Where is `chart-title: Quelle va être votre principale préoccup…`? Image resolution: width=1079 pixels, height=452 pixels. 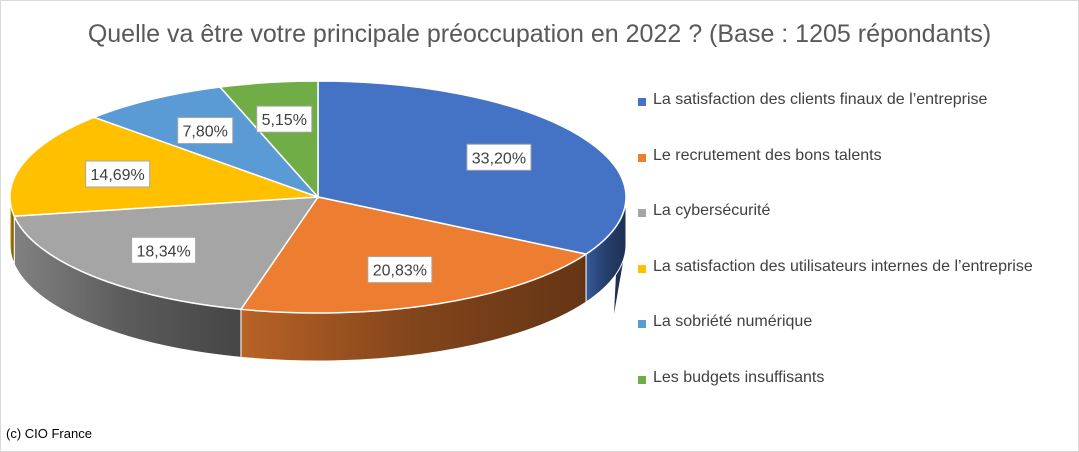 chart-title: Quelle va être votre principale préoccup… is located at coordinates (539, 34).